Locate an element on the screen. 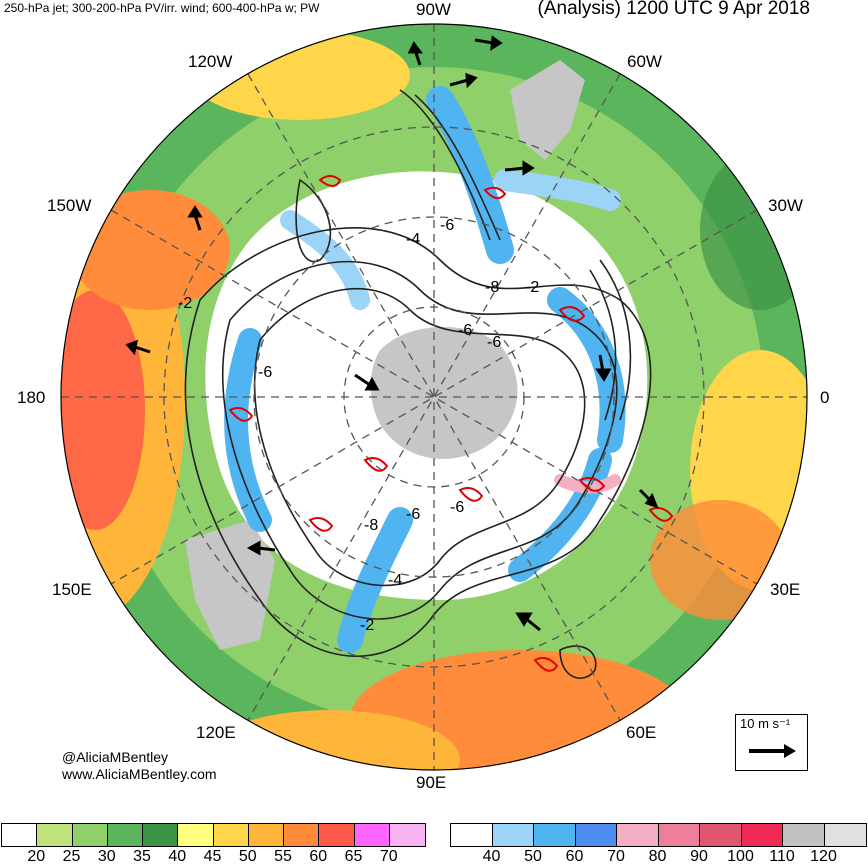 The height and width of the screenshot is (866, 868). lon-label-150w: 150W is located at coordinates (69, 205).